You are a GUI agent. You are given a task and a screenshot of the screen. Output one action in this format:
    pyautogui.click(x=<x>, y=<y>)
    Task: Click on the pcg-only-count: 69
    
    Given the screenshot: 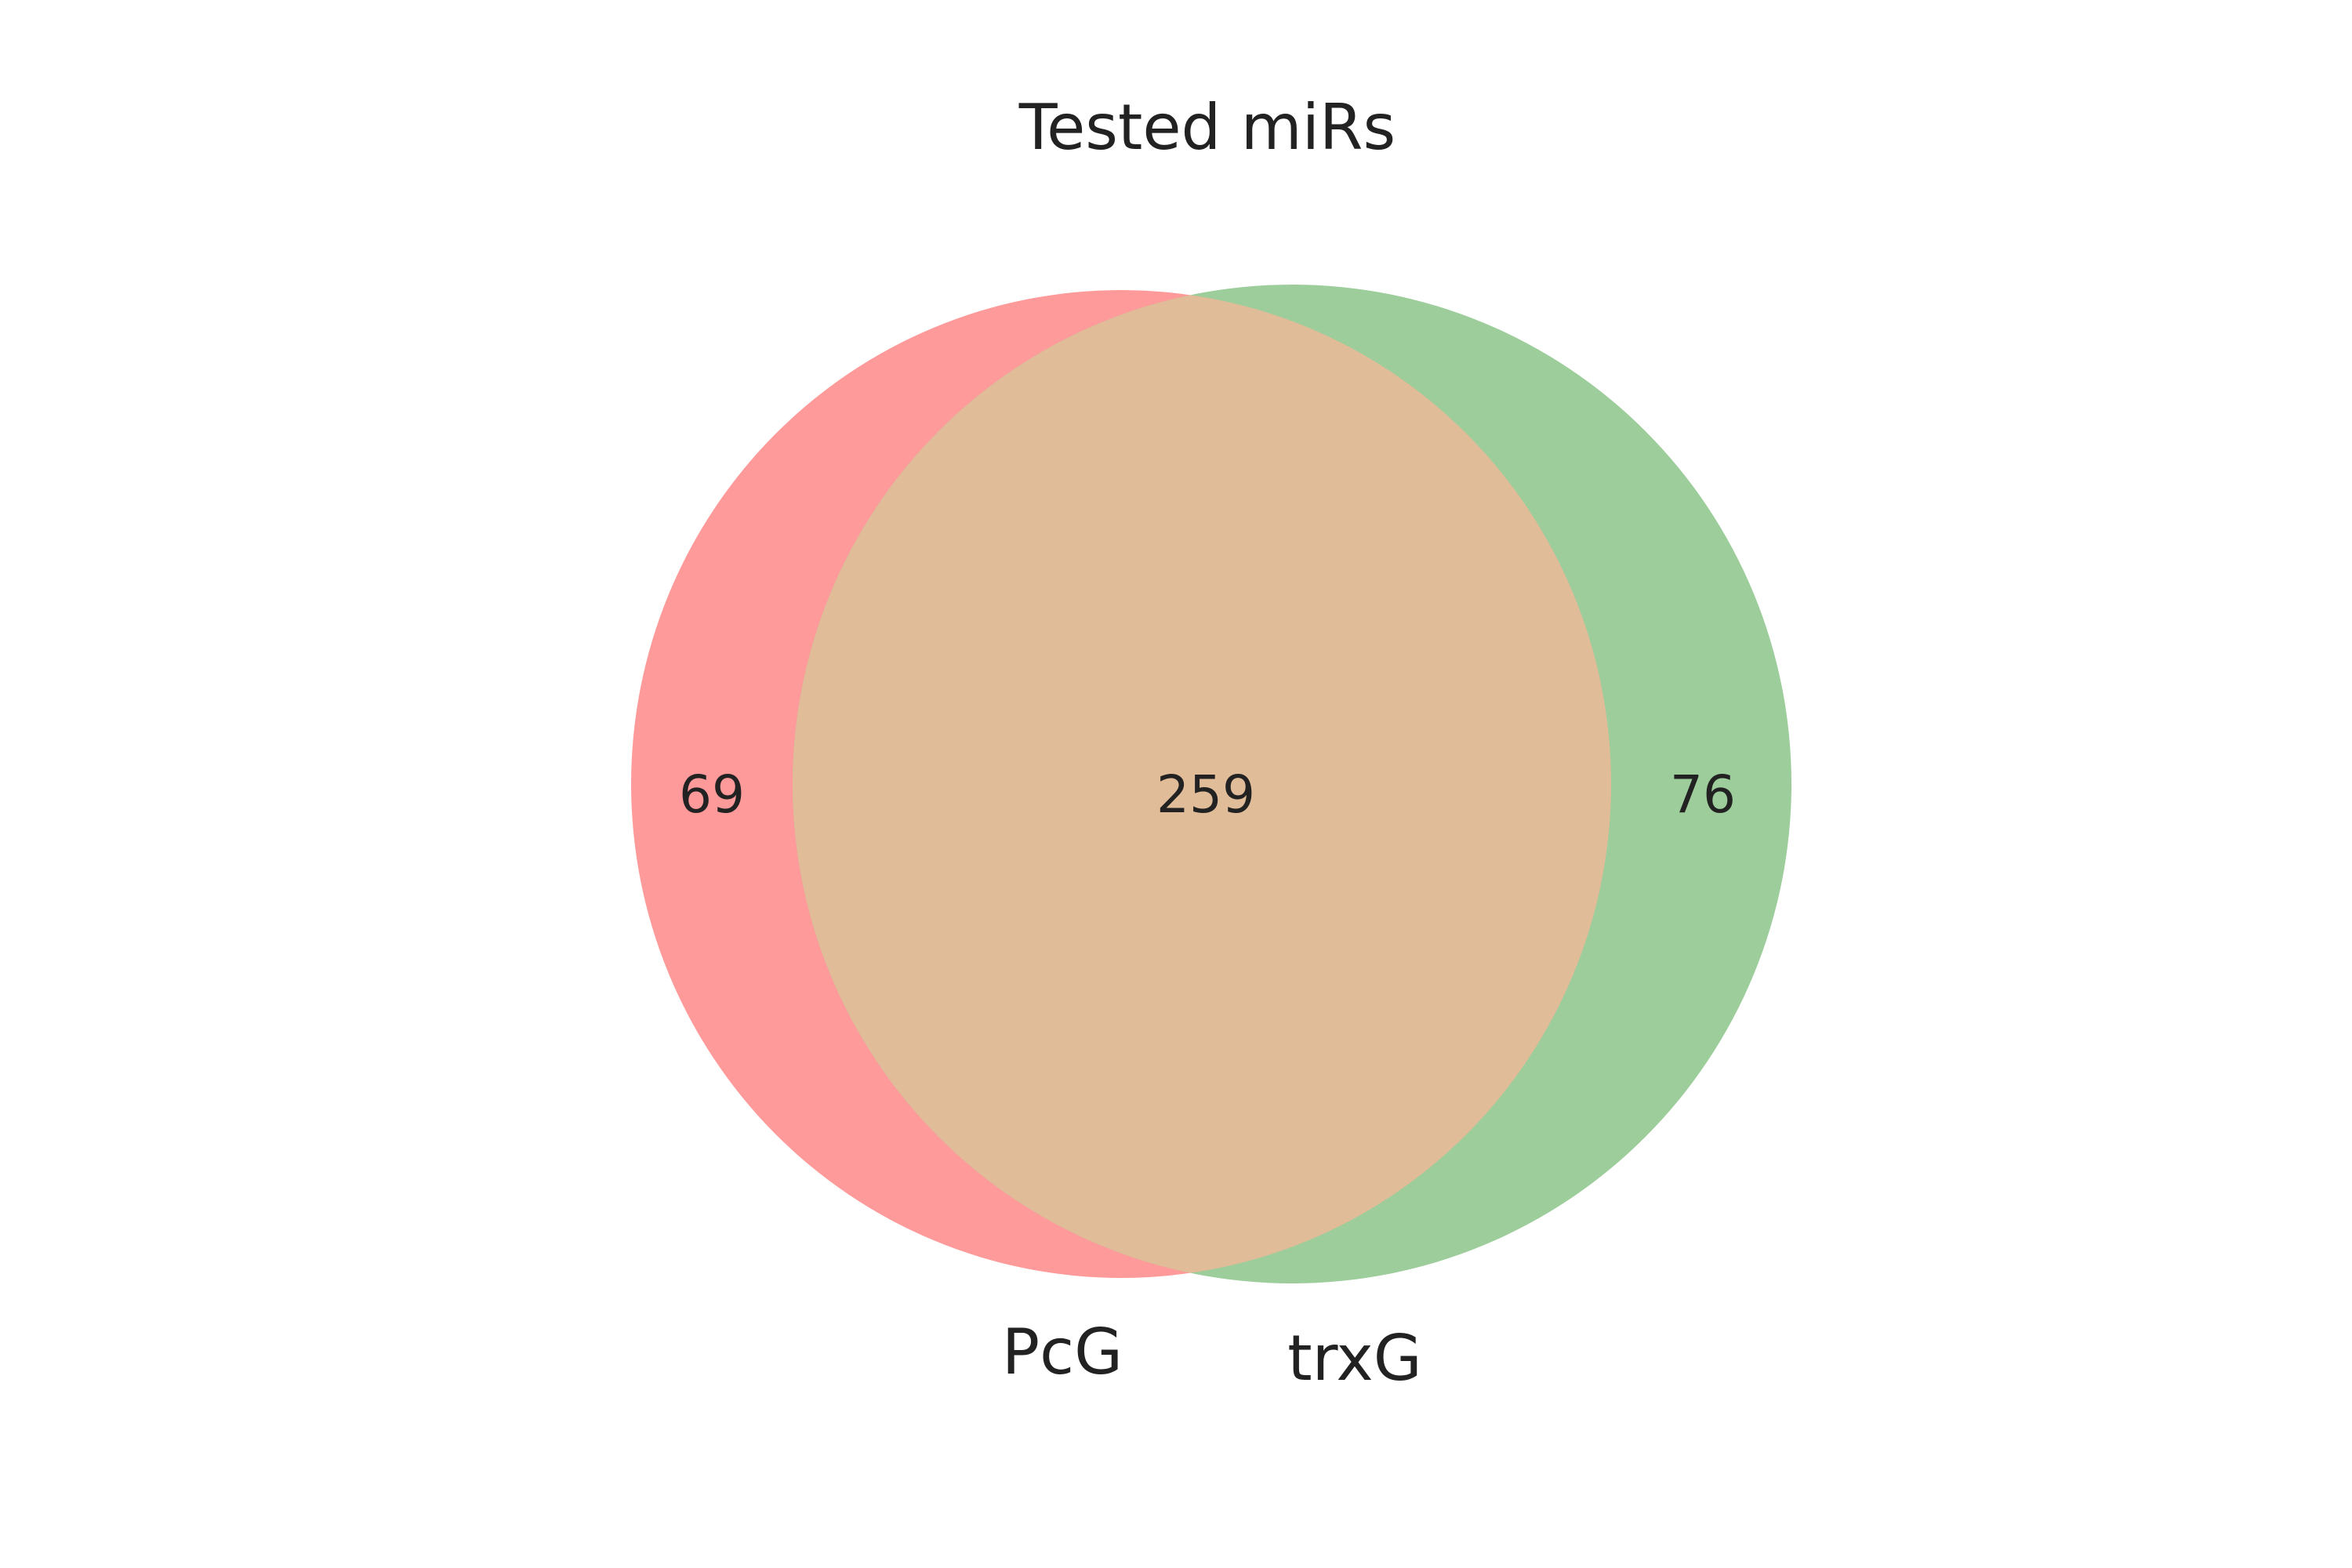 What is the action you would take?
    pyautogui.click(x=712, y=794)
    